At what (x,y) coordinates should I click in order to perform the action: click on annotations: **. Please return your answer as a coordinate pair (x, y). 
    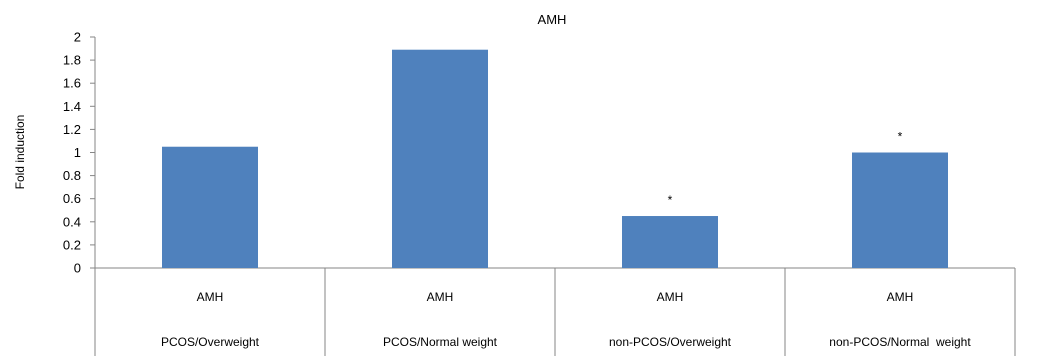
    Looking at the image, I should click on (785, 169).